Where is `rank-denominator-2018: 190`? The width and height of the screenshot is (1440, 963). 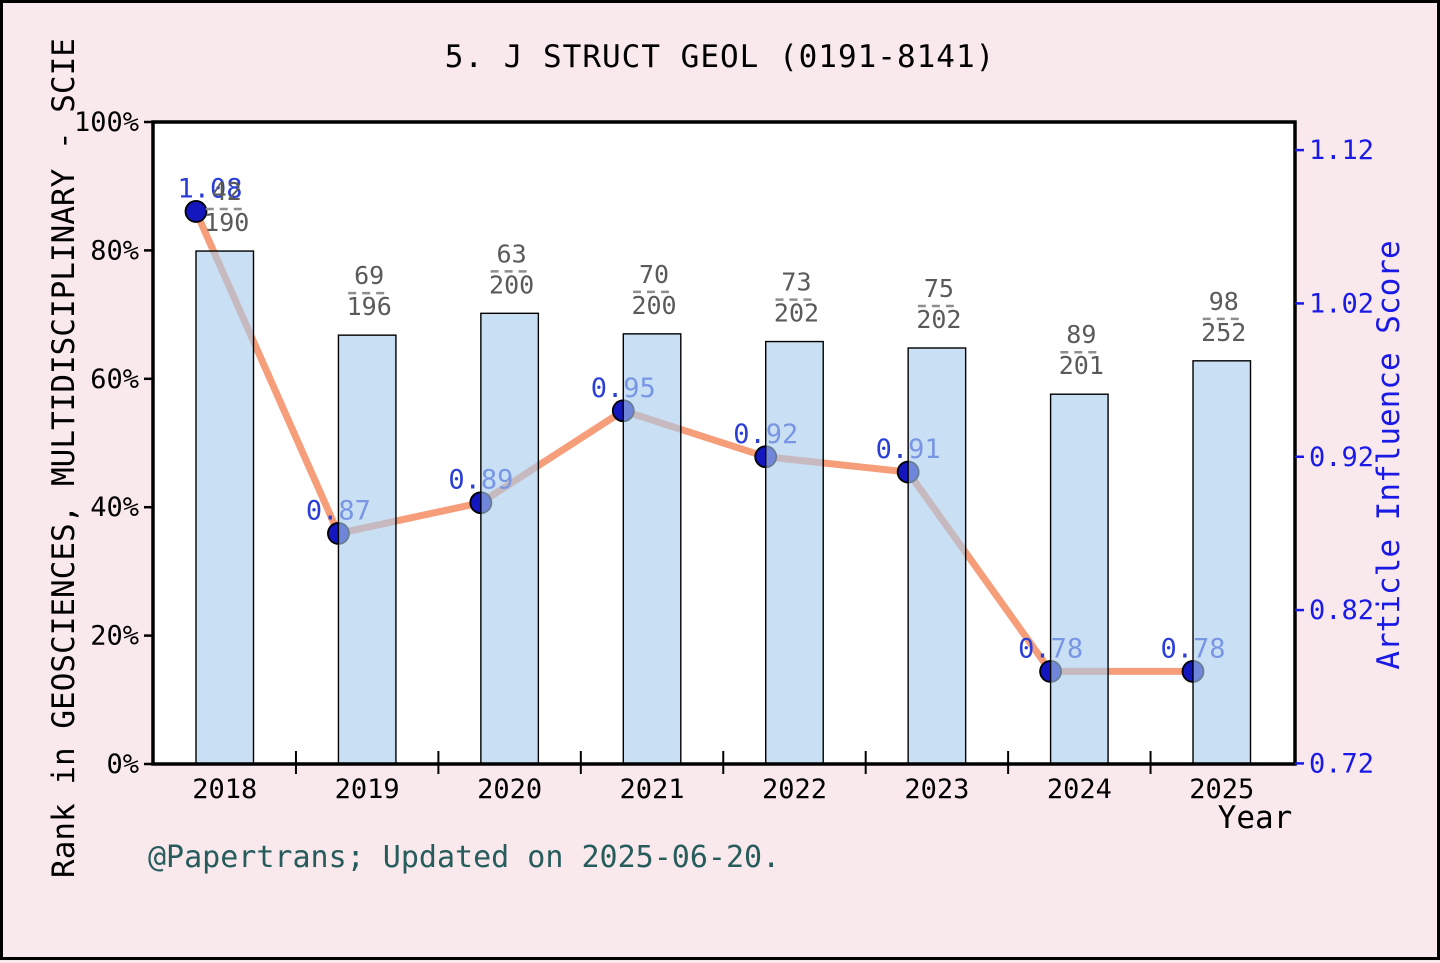 rank-denominator-2018: 190 is located at coordinates (226, 222).